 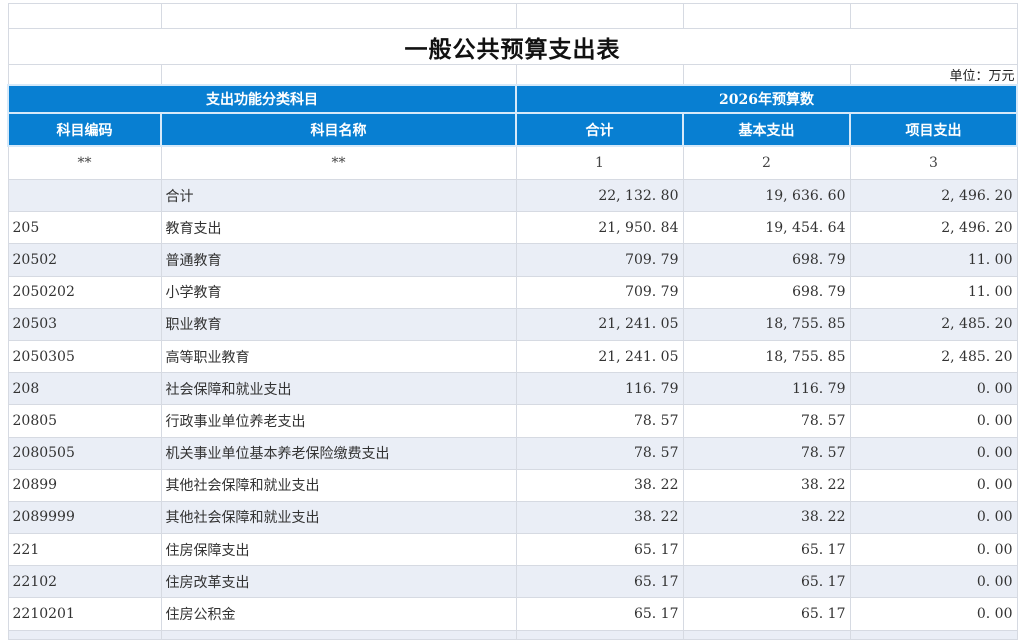 What do you see at coordinates (338, 292) in the screenshot?
I see `cell-subject-name: 小学教育` at bounding box center [338, 292].